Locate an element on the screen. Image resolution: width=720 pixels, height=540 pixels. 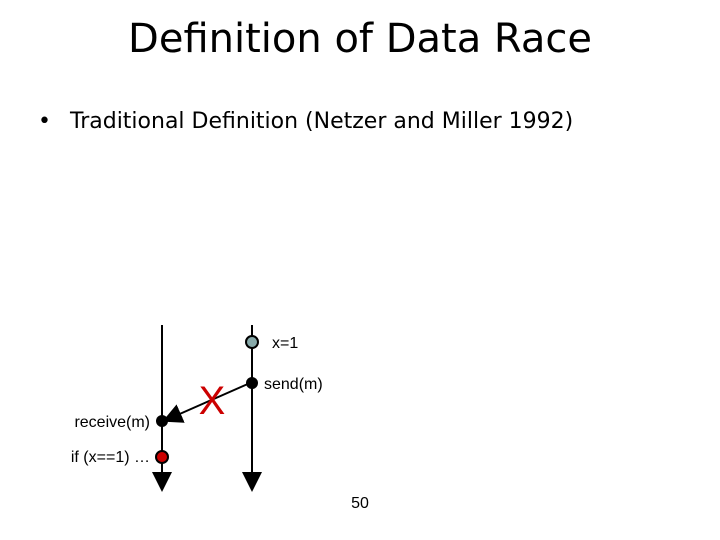
page-number: 50 is located at coordinates (360, 503).